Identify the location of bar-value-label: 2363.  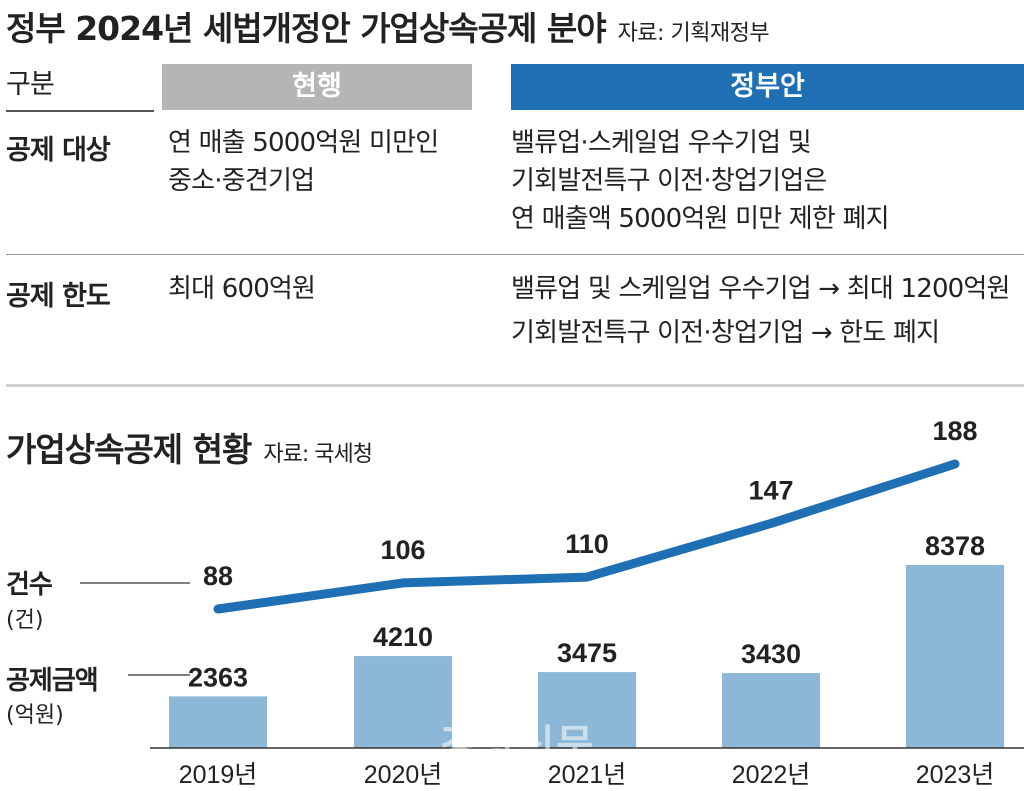
(218, 677).